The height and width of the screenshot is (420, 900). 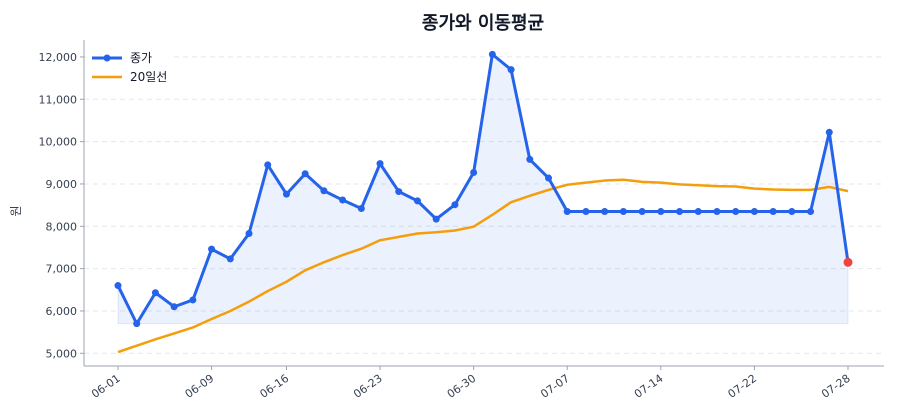 I want to click on x-tick-label: 06-01, so click(x=106, y=386).